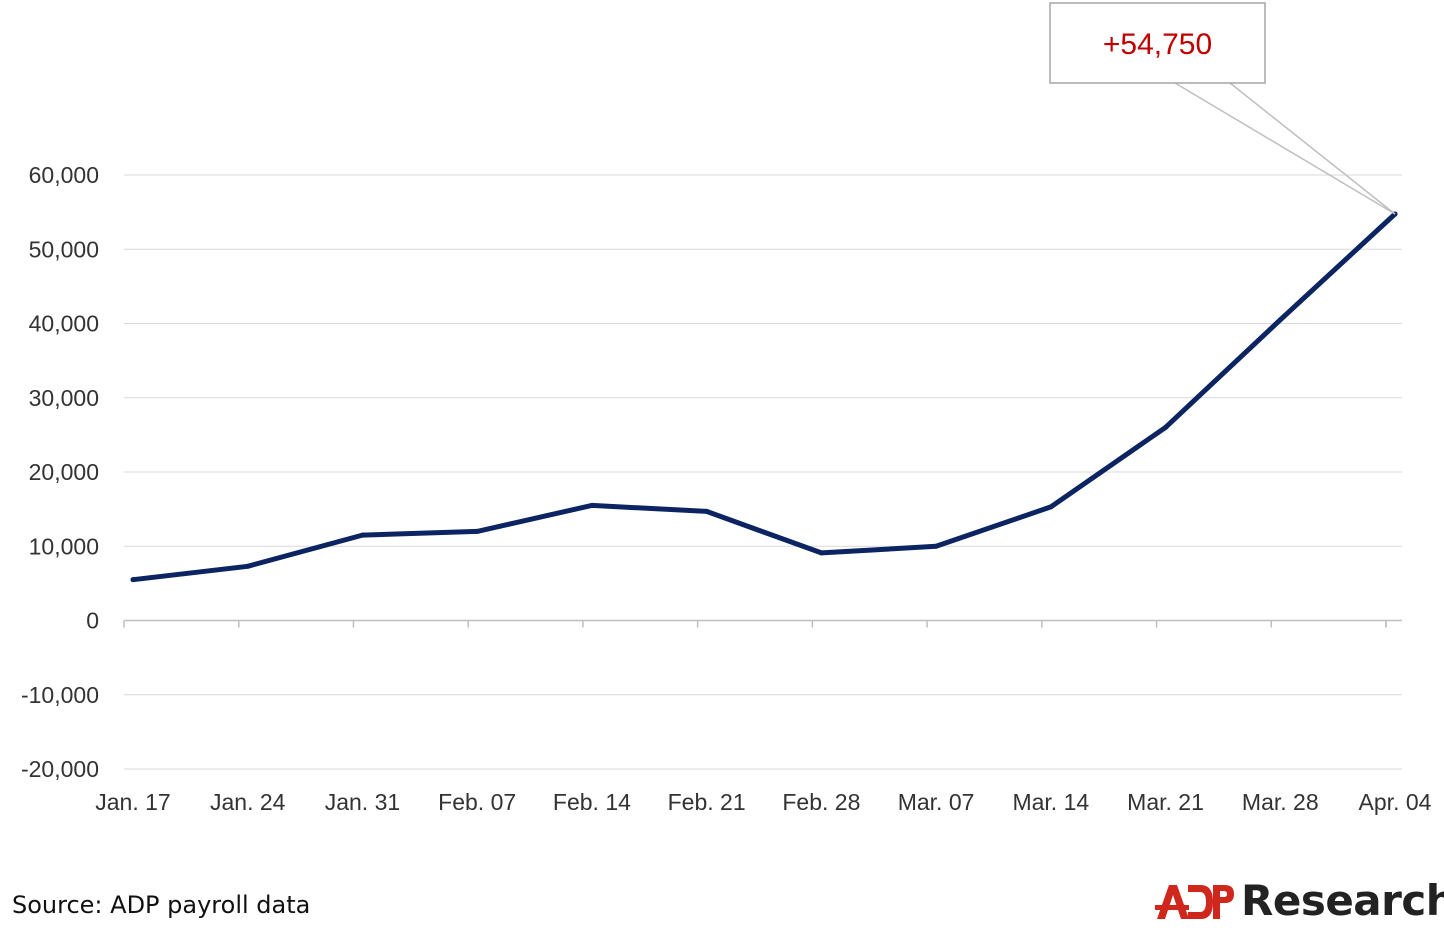 This screenshot has width=1444, height=933. Describe the element at coordinates (64, 175) in the screenshot. I see `y-tick-label: 60,000` at that location.